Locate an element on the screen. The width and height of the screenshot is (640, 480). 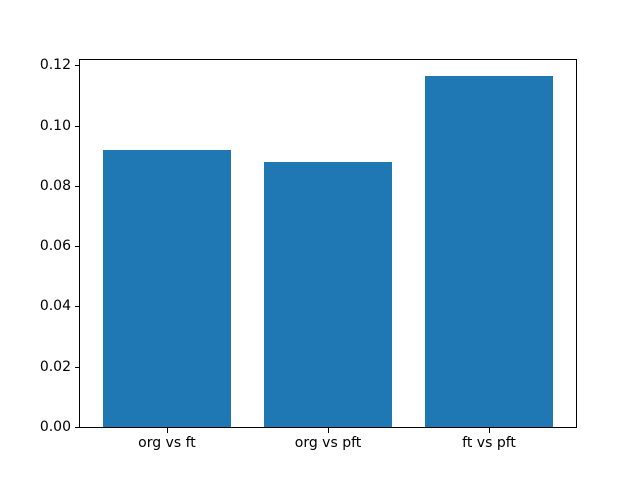
x-tick-label: org vs ft is located at coordinates (167, 443).